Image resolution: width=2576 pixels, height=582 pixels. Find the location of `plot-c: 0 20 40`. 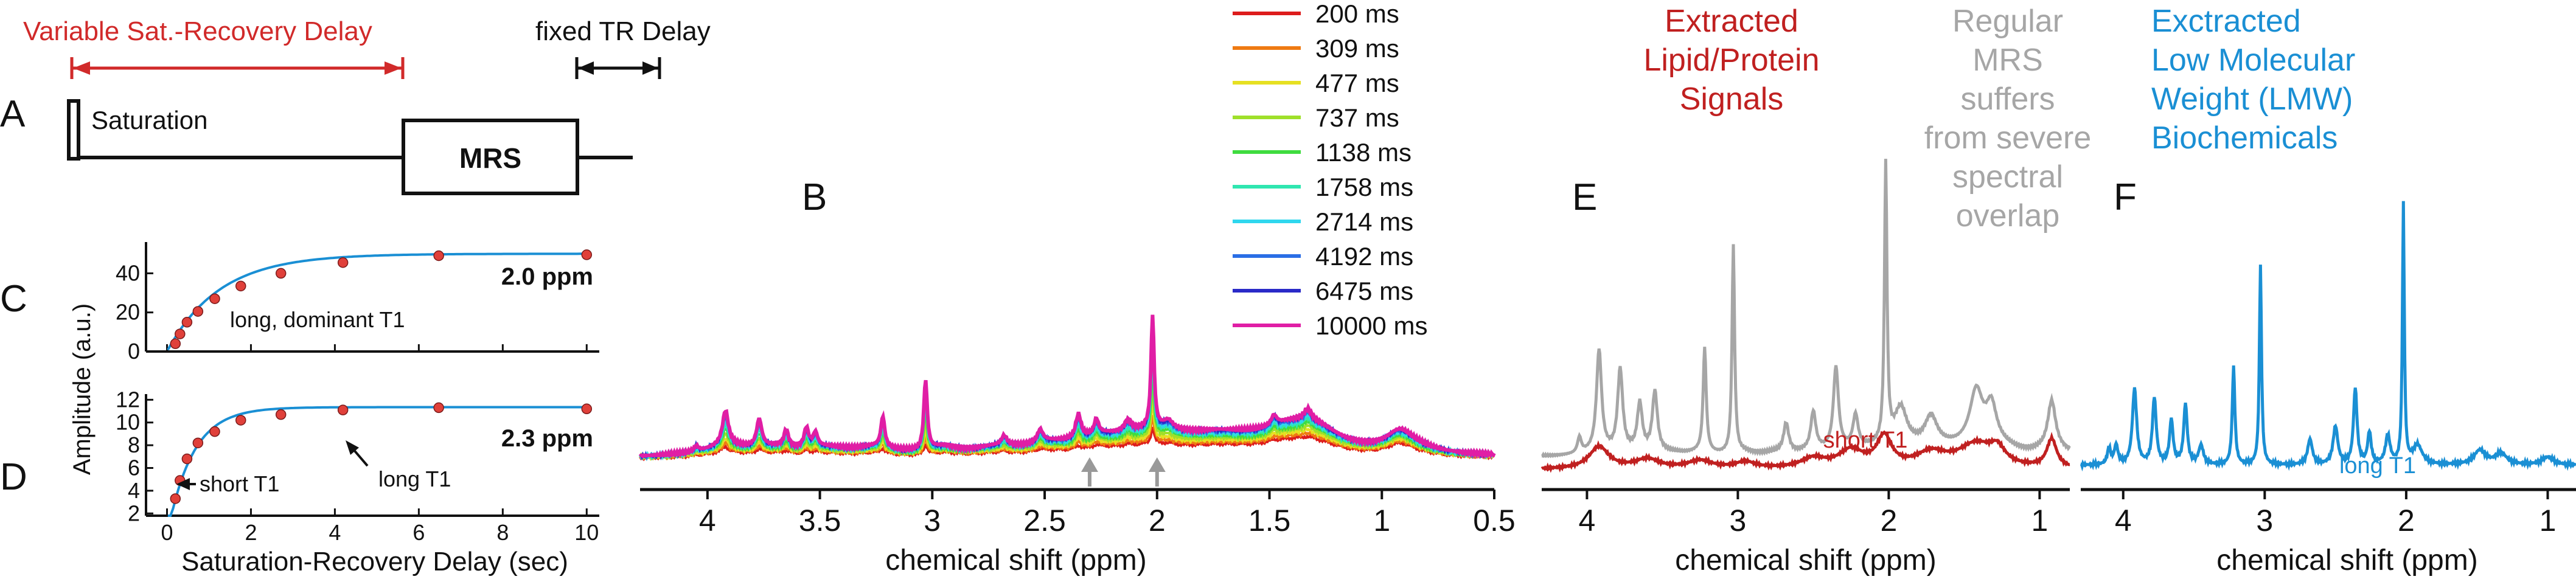

plot-c: 0 20 40 is located at coordinates (357, 303).